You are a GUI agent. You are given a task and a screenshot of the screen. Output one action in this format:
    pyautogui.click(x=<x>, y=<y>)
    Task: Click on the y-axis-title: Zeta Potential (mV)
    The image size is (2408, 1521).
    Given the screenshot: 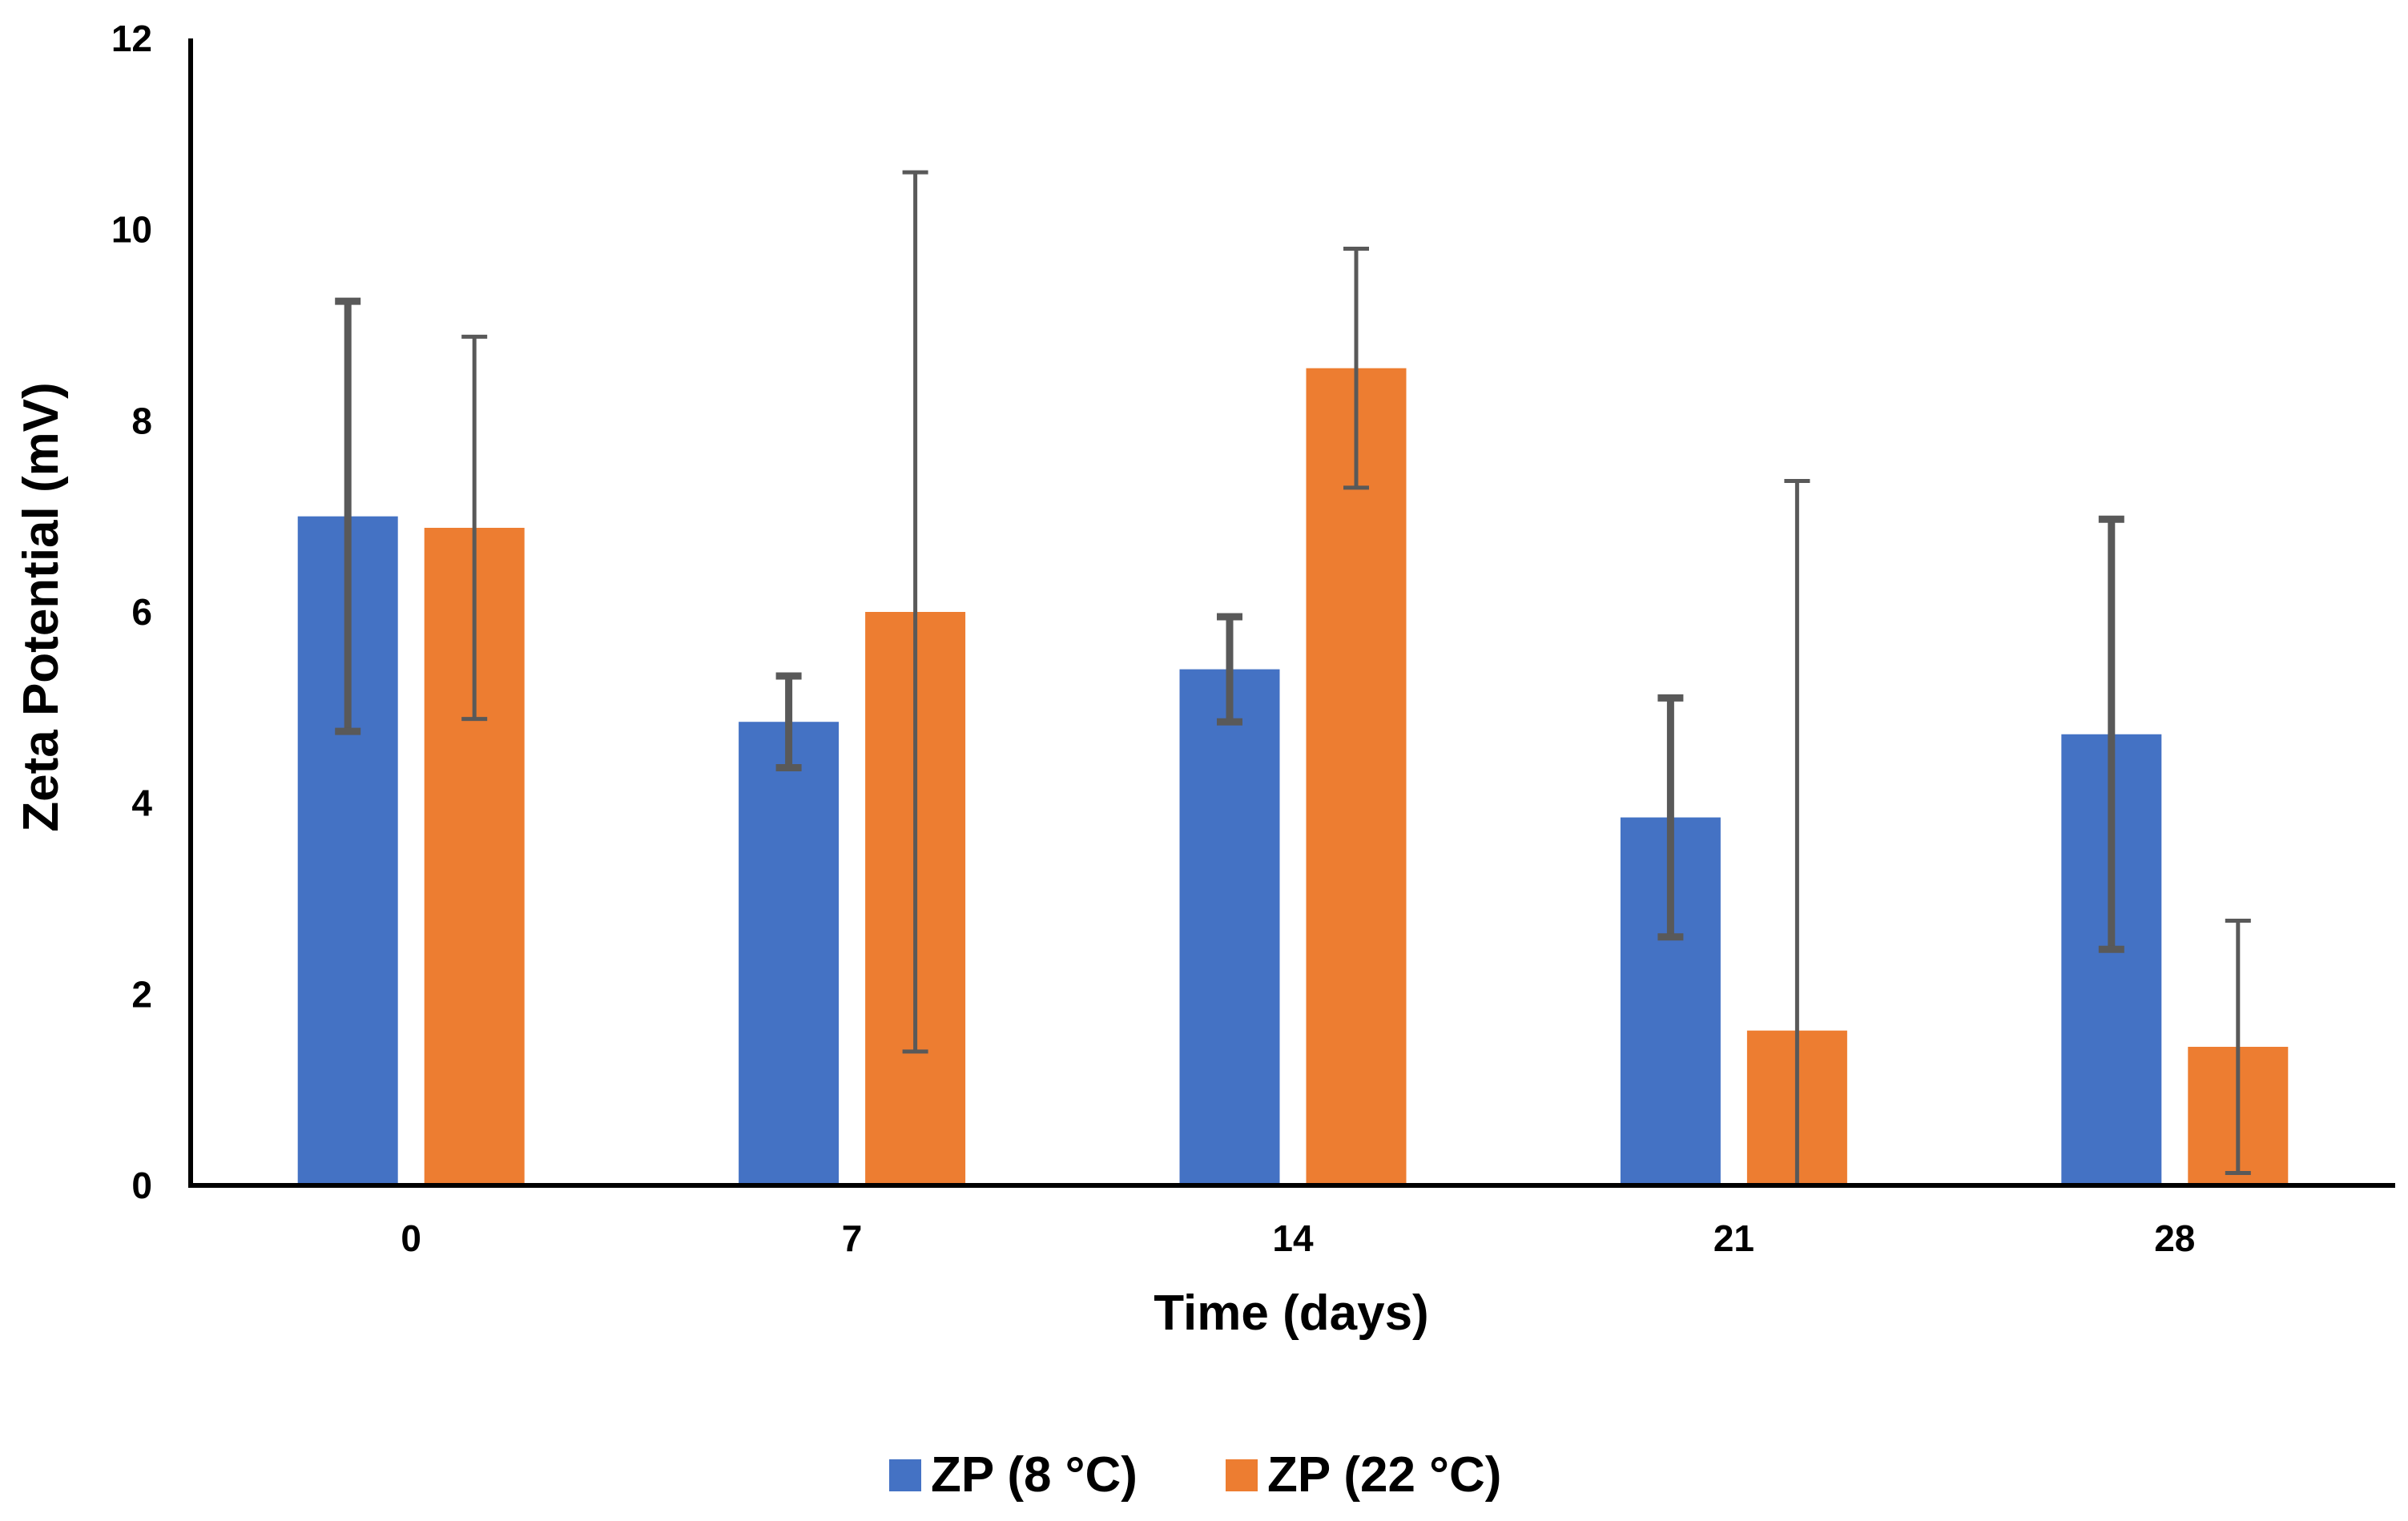 What is the action you would take?
    pyautogui.click(x=41, y=607)
    